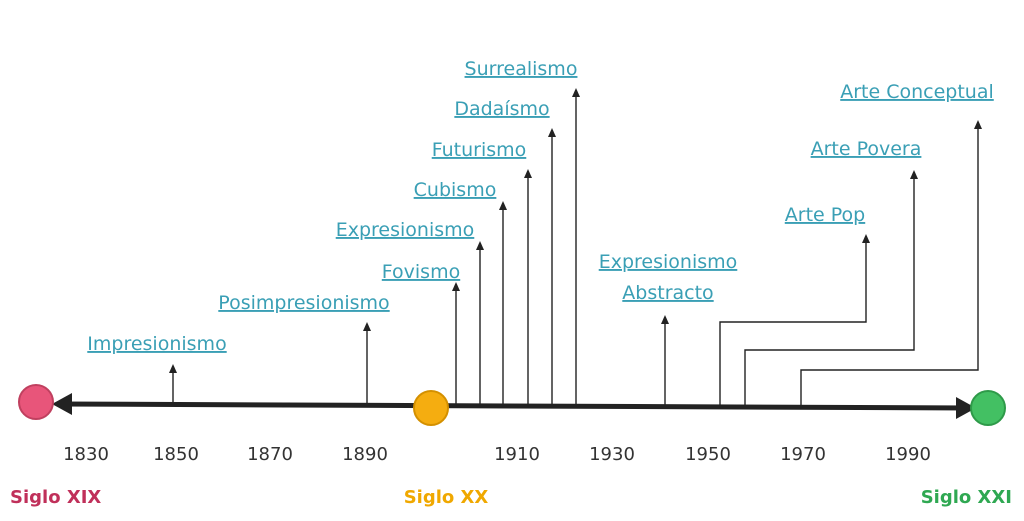  I want to click on siglo-xix-circle, so click(36, 402).